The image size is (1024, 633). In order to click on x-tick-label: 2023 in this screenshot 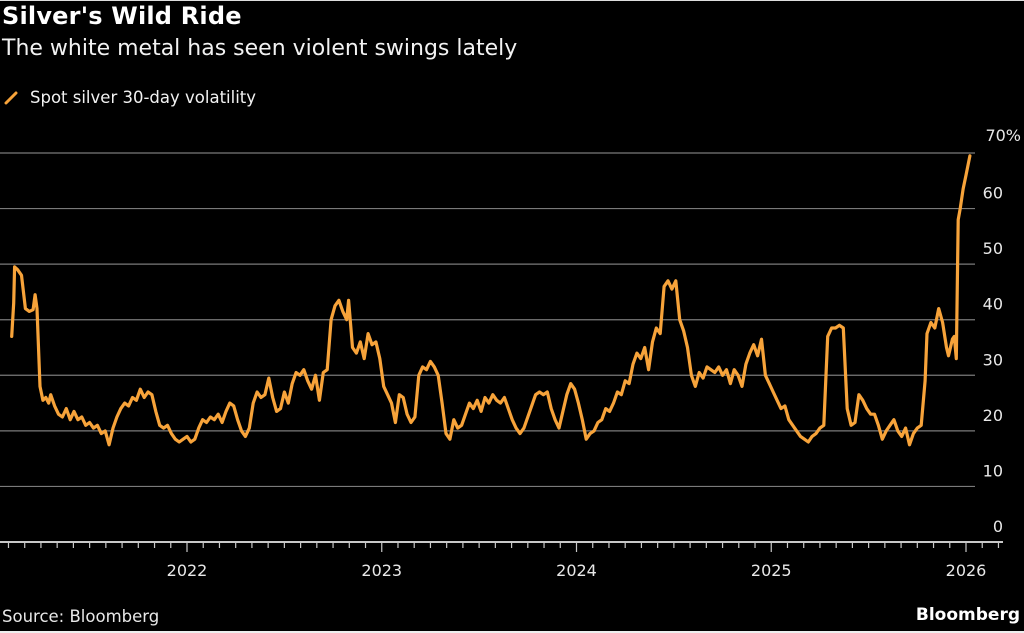, I will do `click(381, 570)`.